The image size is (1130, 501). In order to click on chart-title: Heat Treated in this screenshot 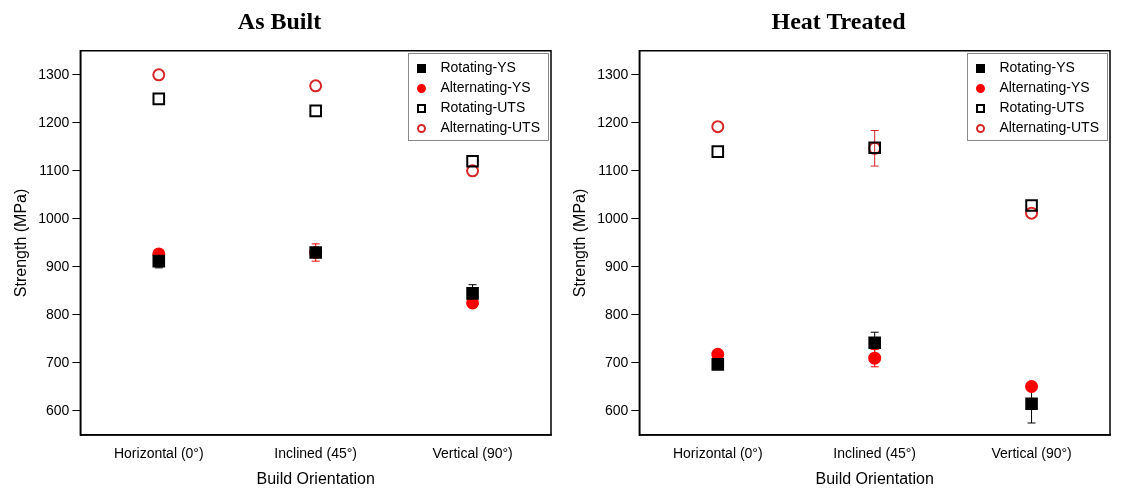, I will do `click(839, 20)`.